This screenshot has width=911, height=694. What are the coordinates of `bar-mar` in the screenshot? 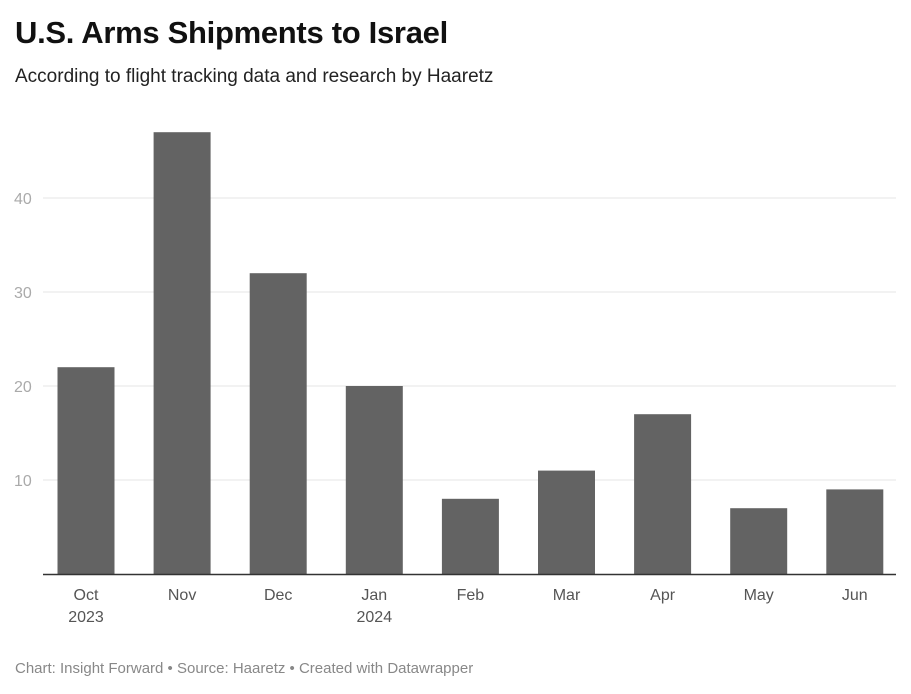 It's located at (566, 522).